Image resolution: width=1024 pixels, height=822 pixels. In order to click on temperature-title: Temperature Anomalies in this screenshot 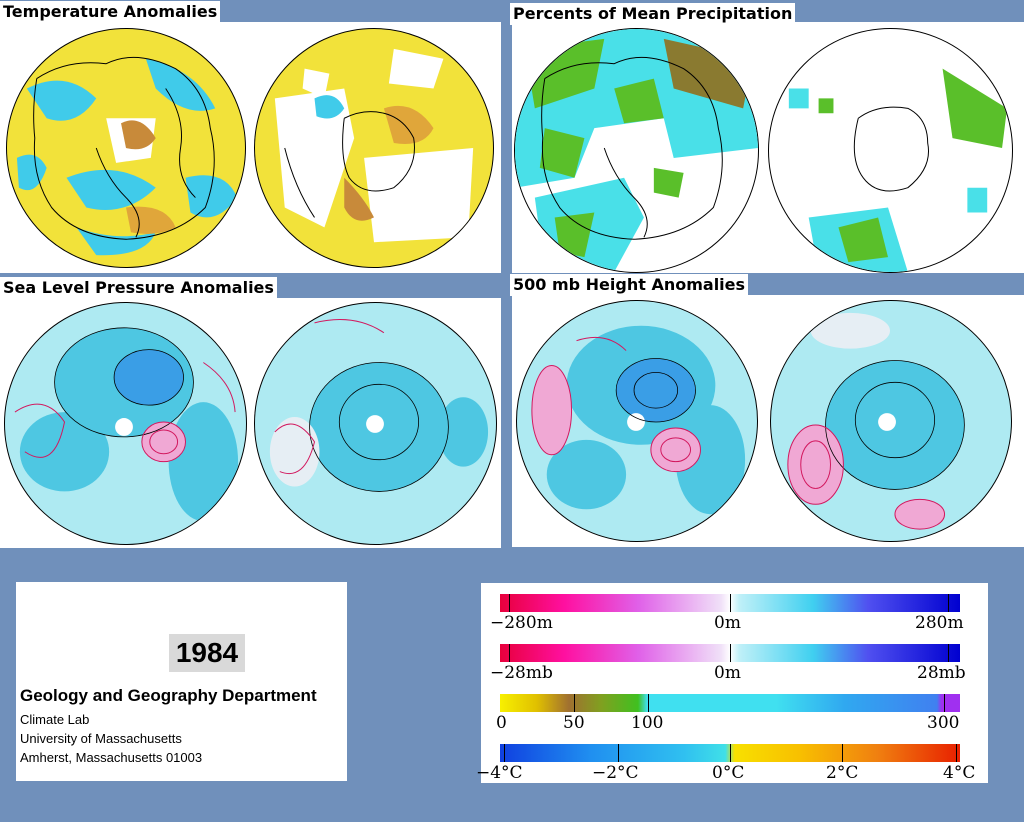, I will do `click(110, 12)`.